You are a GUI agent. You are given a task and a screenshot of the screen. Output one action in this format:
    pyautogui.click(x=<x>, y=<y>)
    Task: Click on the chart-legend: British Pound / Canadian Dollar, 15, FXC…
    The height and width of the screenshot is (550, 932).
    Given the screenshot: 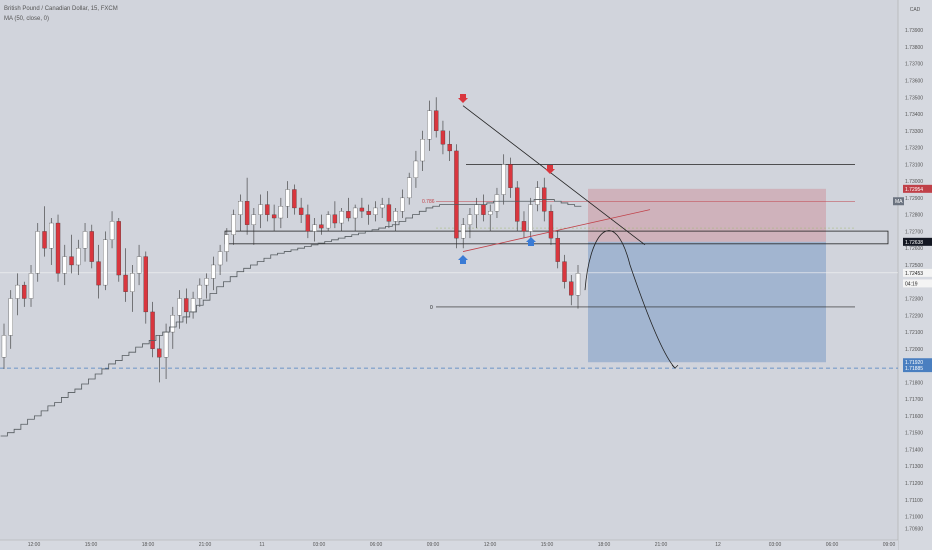 What is the action you would take?
    pyautogui.click(x=61, y=14)
    